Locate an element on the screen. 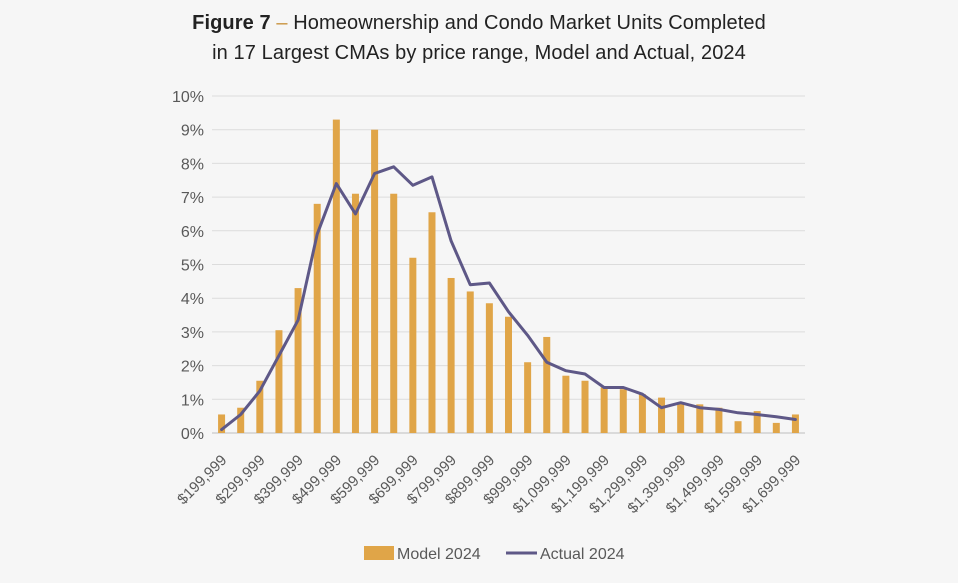 This screenshot has width=958, height=583. legend-label-actual: Actual 2024 is located at coordinates (582, 554).